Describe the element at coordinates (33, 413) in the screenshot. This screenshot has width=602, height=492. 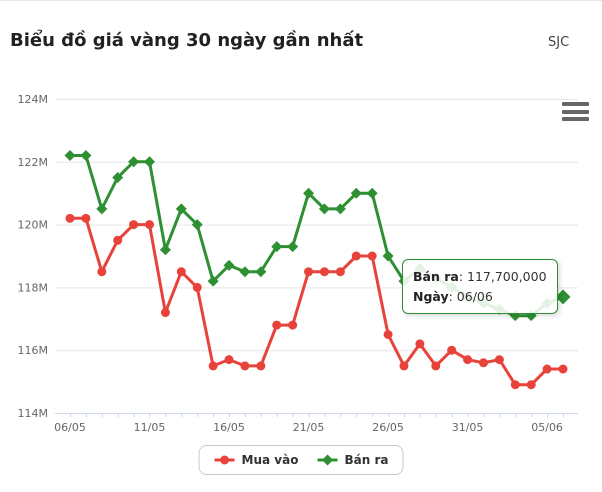
I see `svg-text: 114M` at that location.